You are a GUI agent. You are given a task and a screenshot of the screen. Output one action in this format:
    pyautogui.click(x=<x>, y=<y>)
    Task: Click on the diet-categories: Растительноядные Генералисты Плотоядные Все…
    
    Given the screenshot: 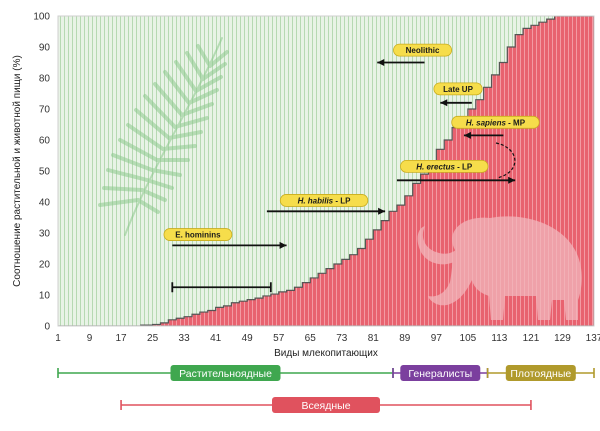 What is the action you would take?
    pyautogui.click(x=326, y=389)
    